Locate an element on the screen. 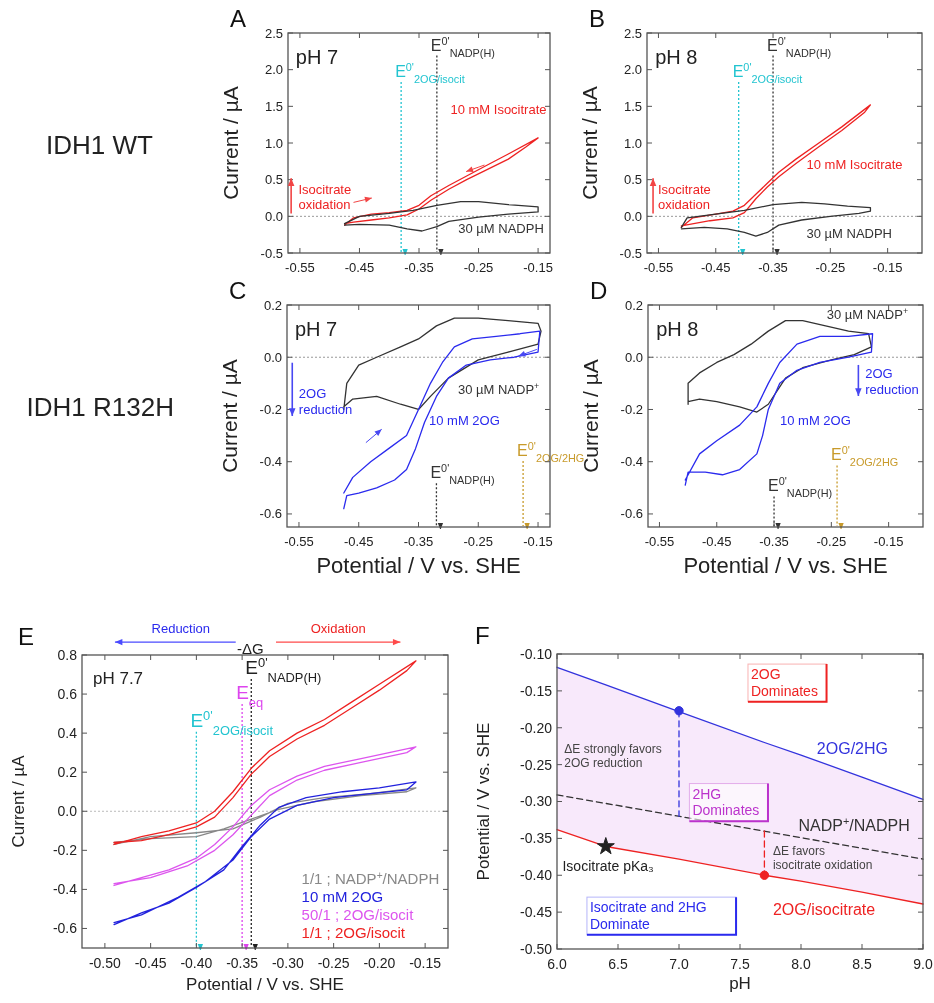 The width and height of the screenshot is (934, 1003). text: 1/1 ; NADP$^{+}$/NADPH is located at coordinates (370, 878).